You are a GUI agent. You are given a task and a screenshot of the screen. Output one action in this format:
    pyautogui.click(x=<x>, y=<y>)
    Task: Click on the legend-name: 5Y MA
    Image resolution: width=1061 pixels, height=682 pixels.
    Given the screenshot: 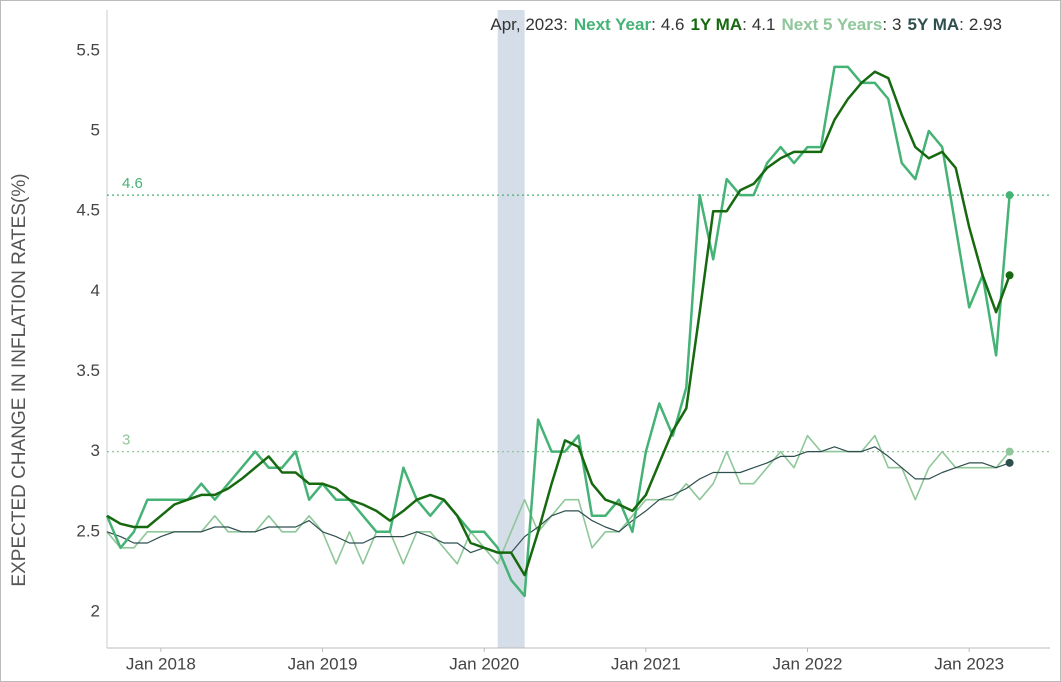 What is the action you would take?
    pyautogui.click(x=934, y=24)
    